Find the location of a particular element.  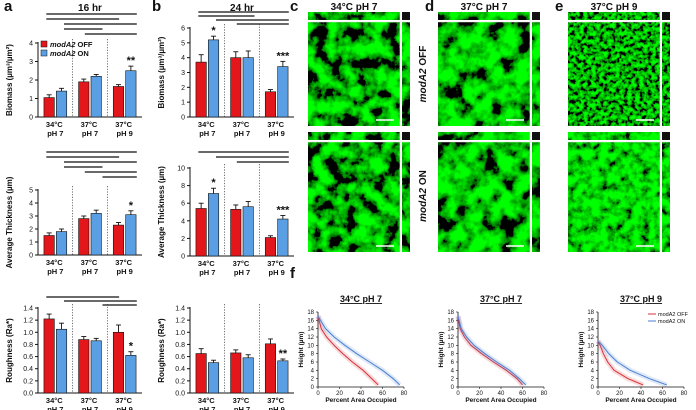

chart-title: 16 hr is located at coordinates (90, 8).